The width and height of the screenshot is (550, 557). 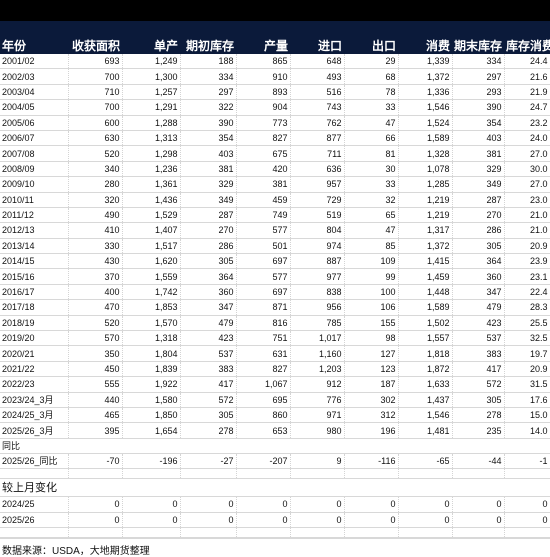 What do you see at coordinates (275, 461) in the screenshot?
I see `yoy-row: 2025/26_同比 -70 -196 -27 -207 9 -116 -65 -44 -1` at bounding box center [275, 461].